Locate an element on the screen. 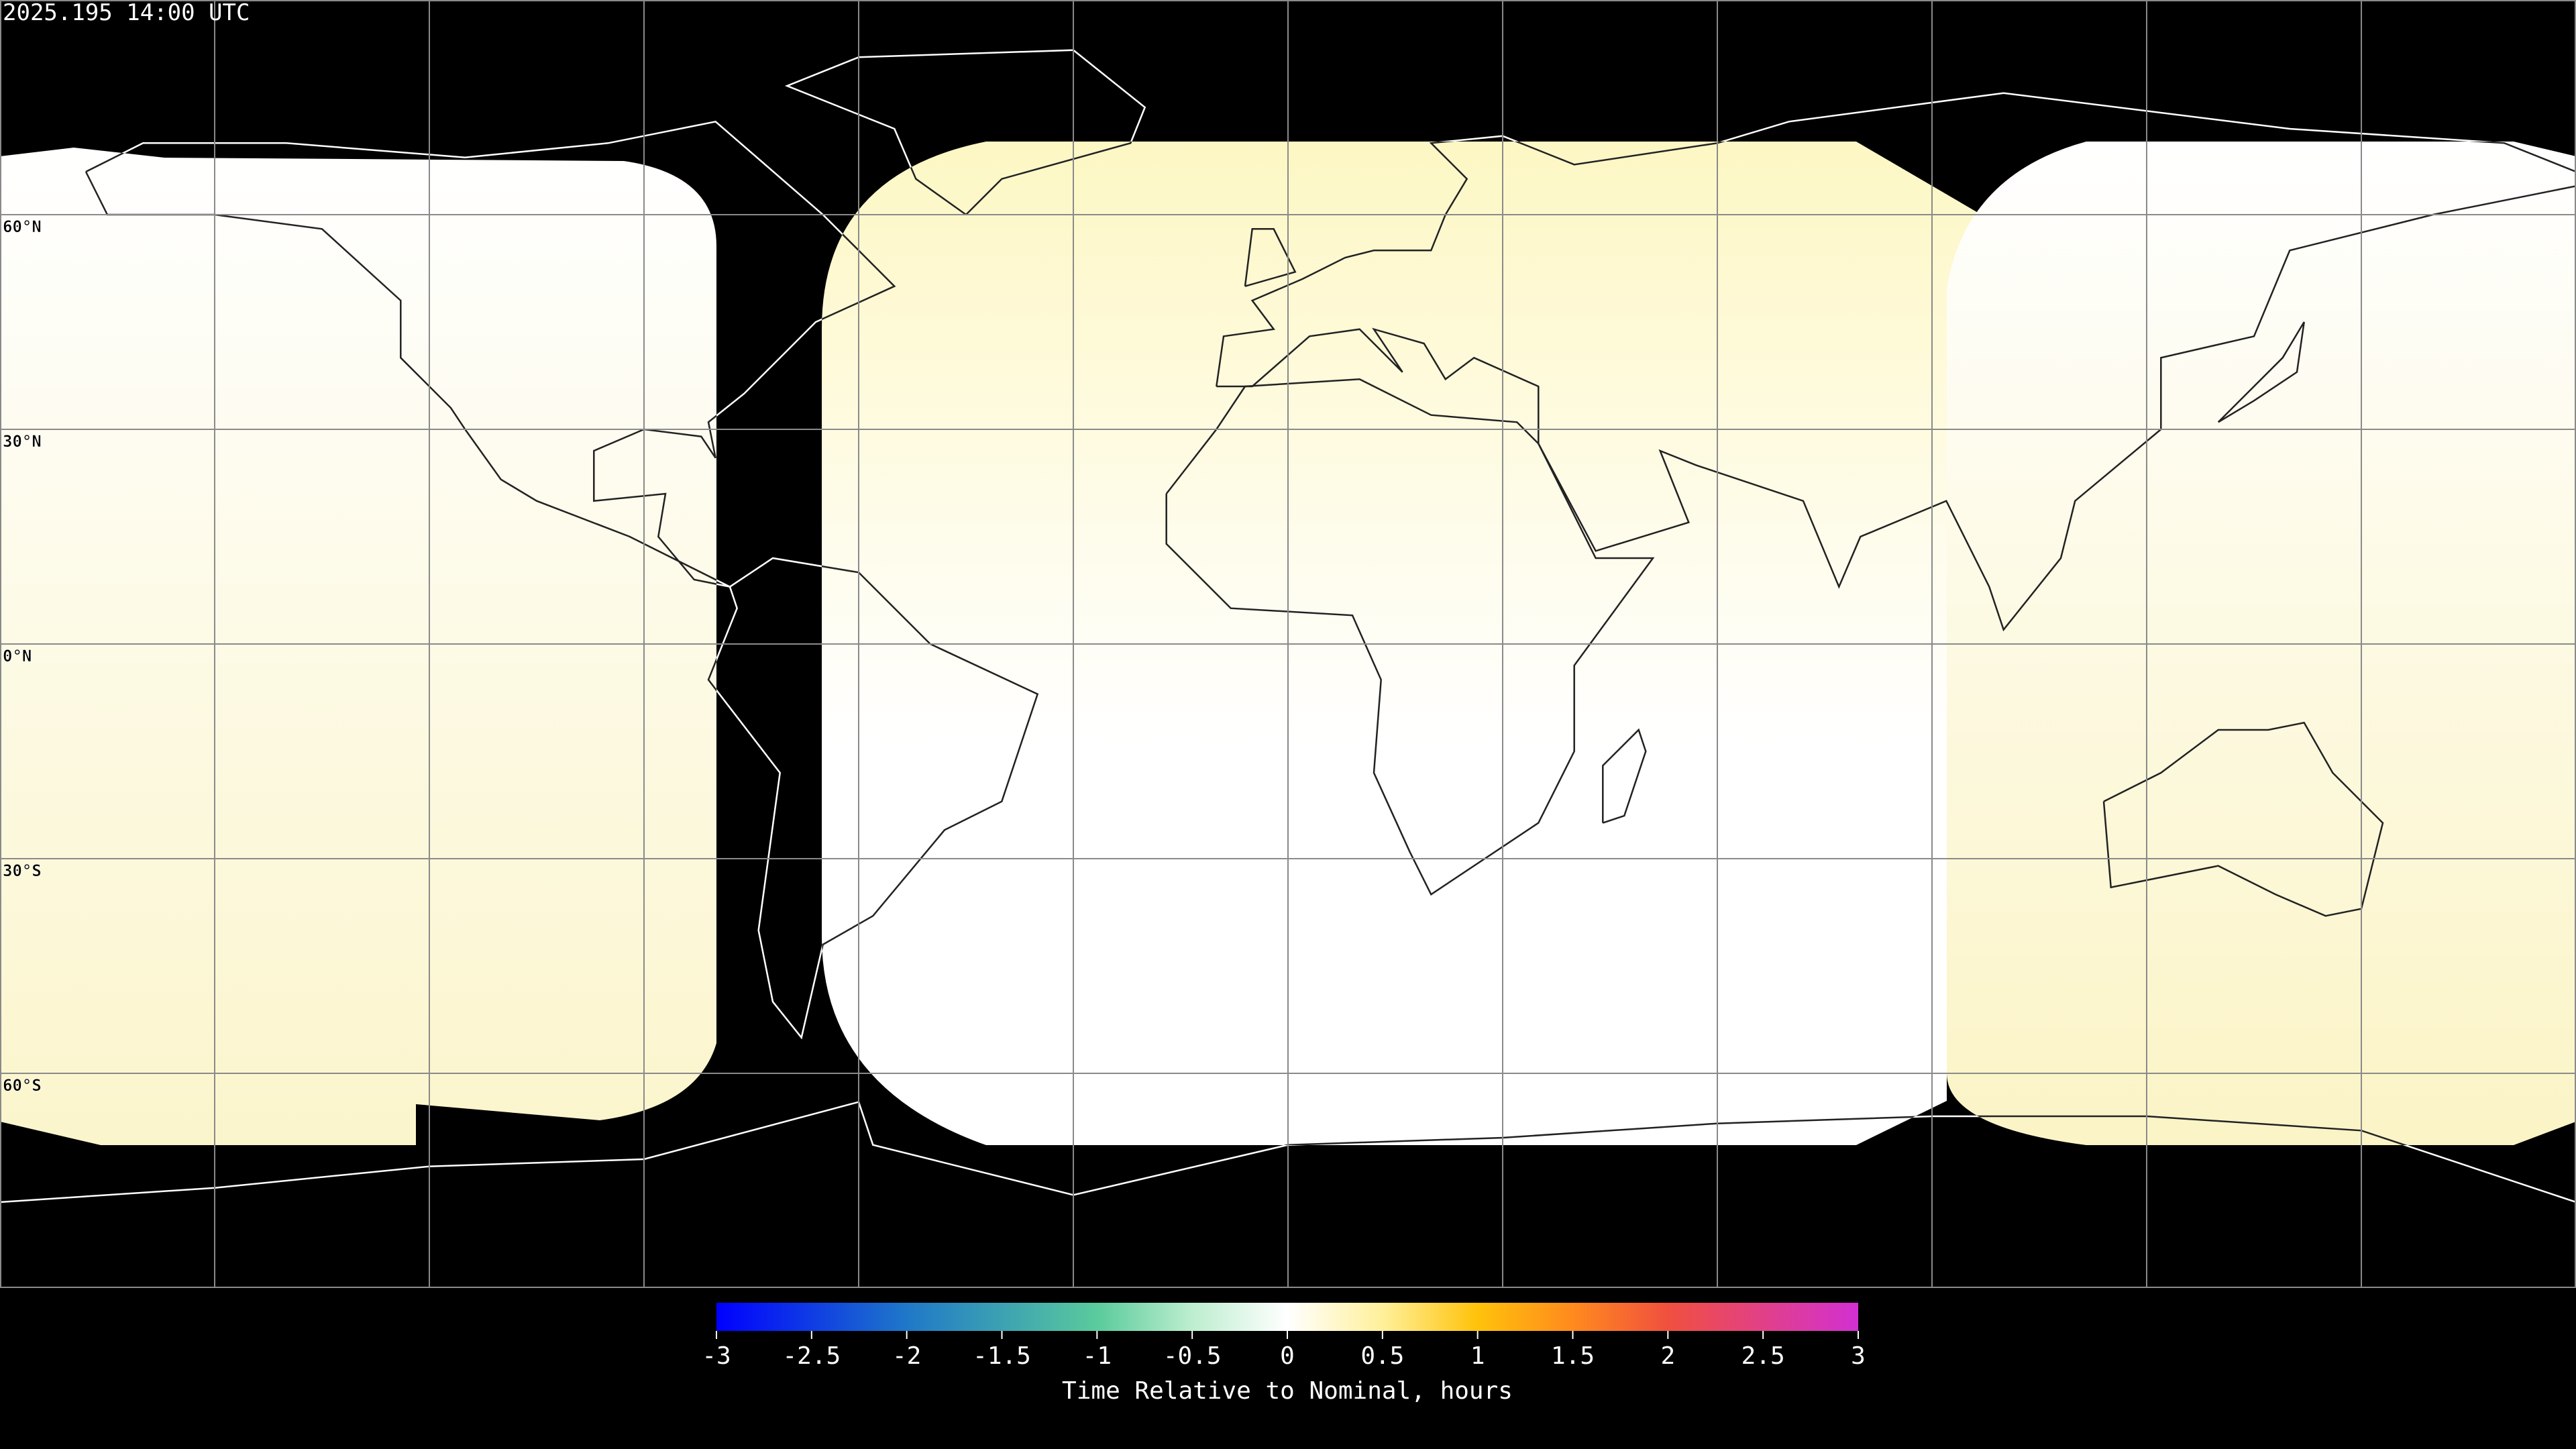 This screenshot has width=2576, height=1449. latitude-label: 60°S is located at coordinates (22, 1085).